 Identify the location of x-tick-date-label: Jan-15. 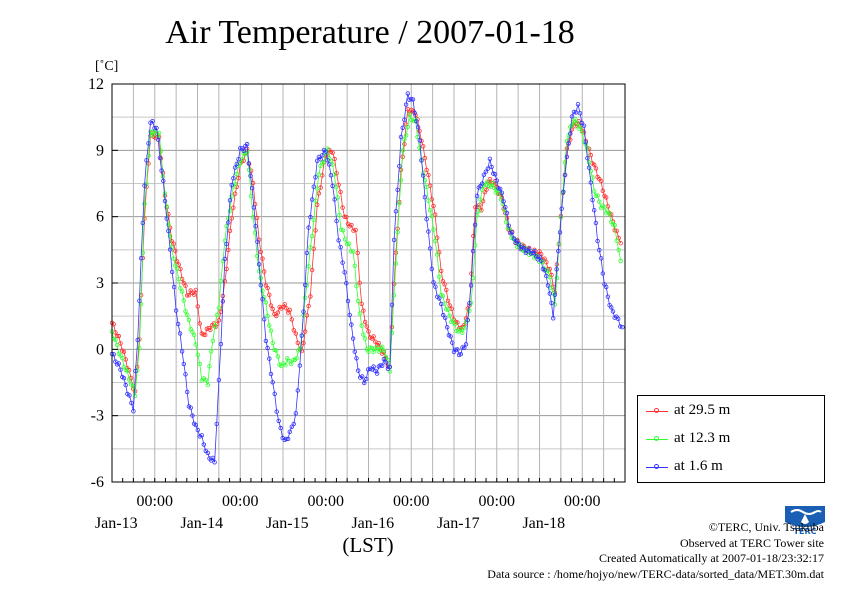
(287, 523).